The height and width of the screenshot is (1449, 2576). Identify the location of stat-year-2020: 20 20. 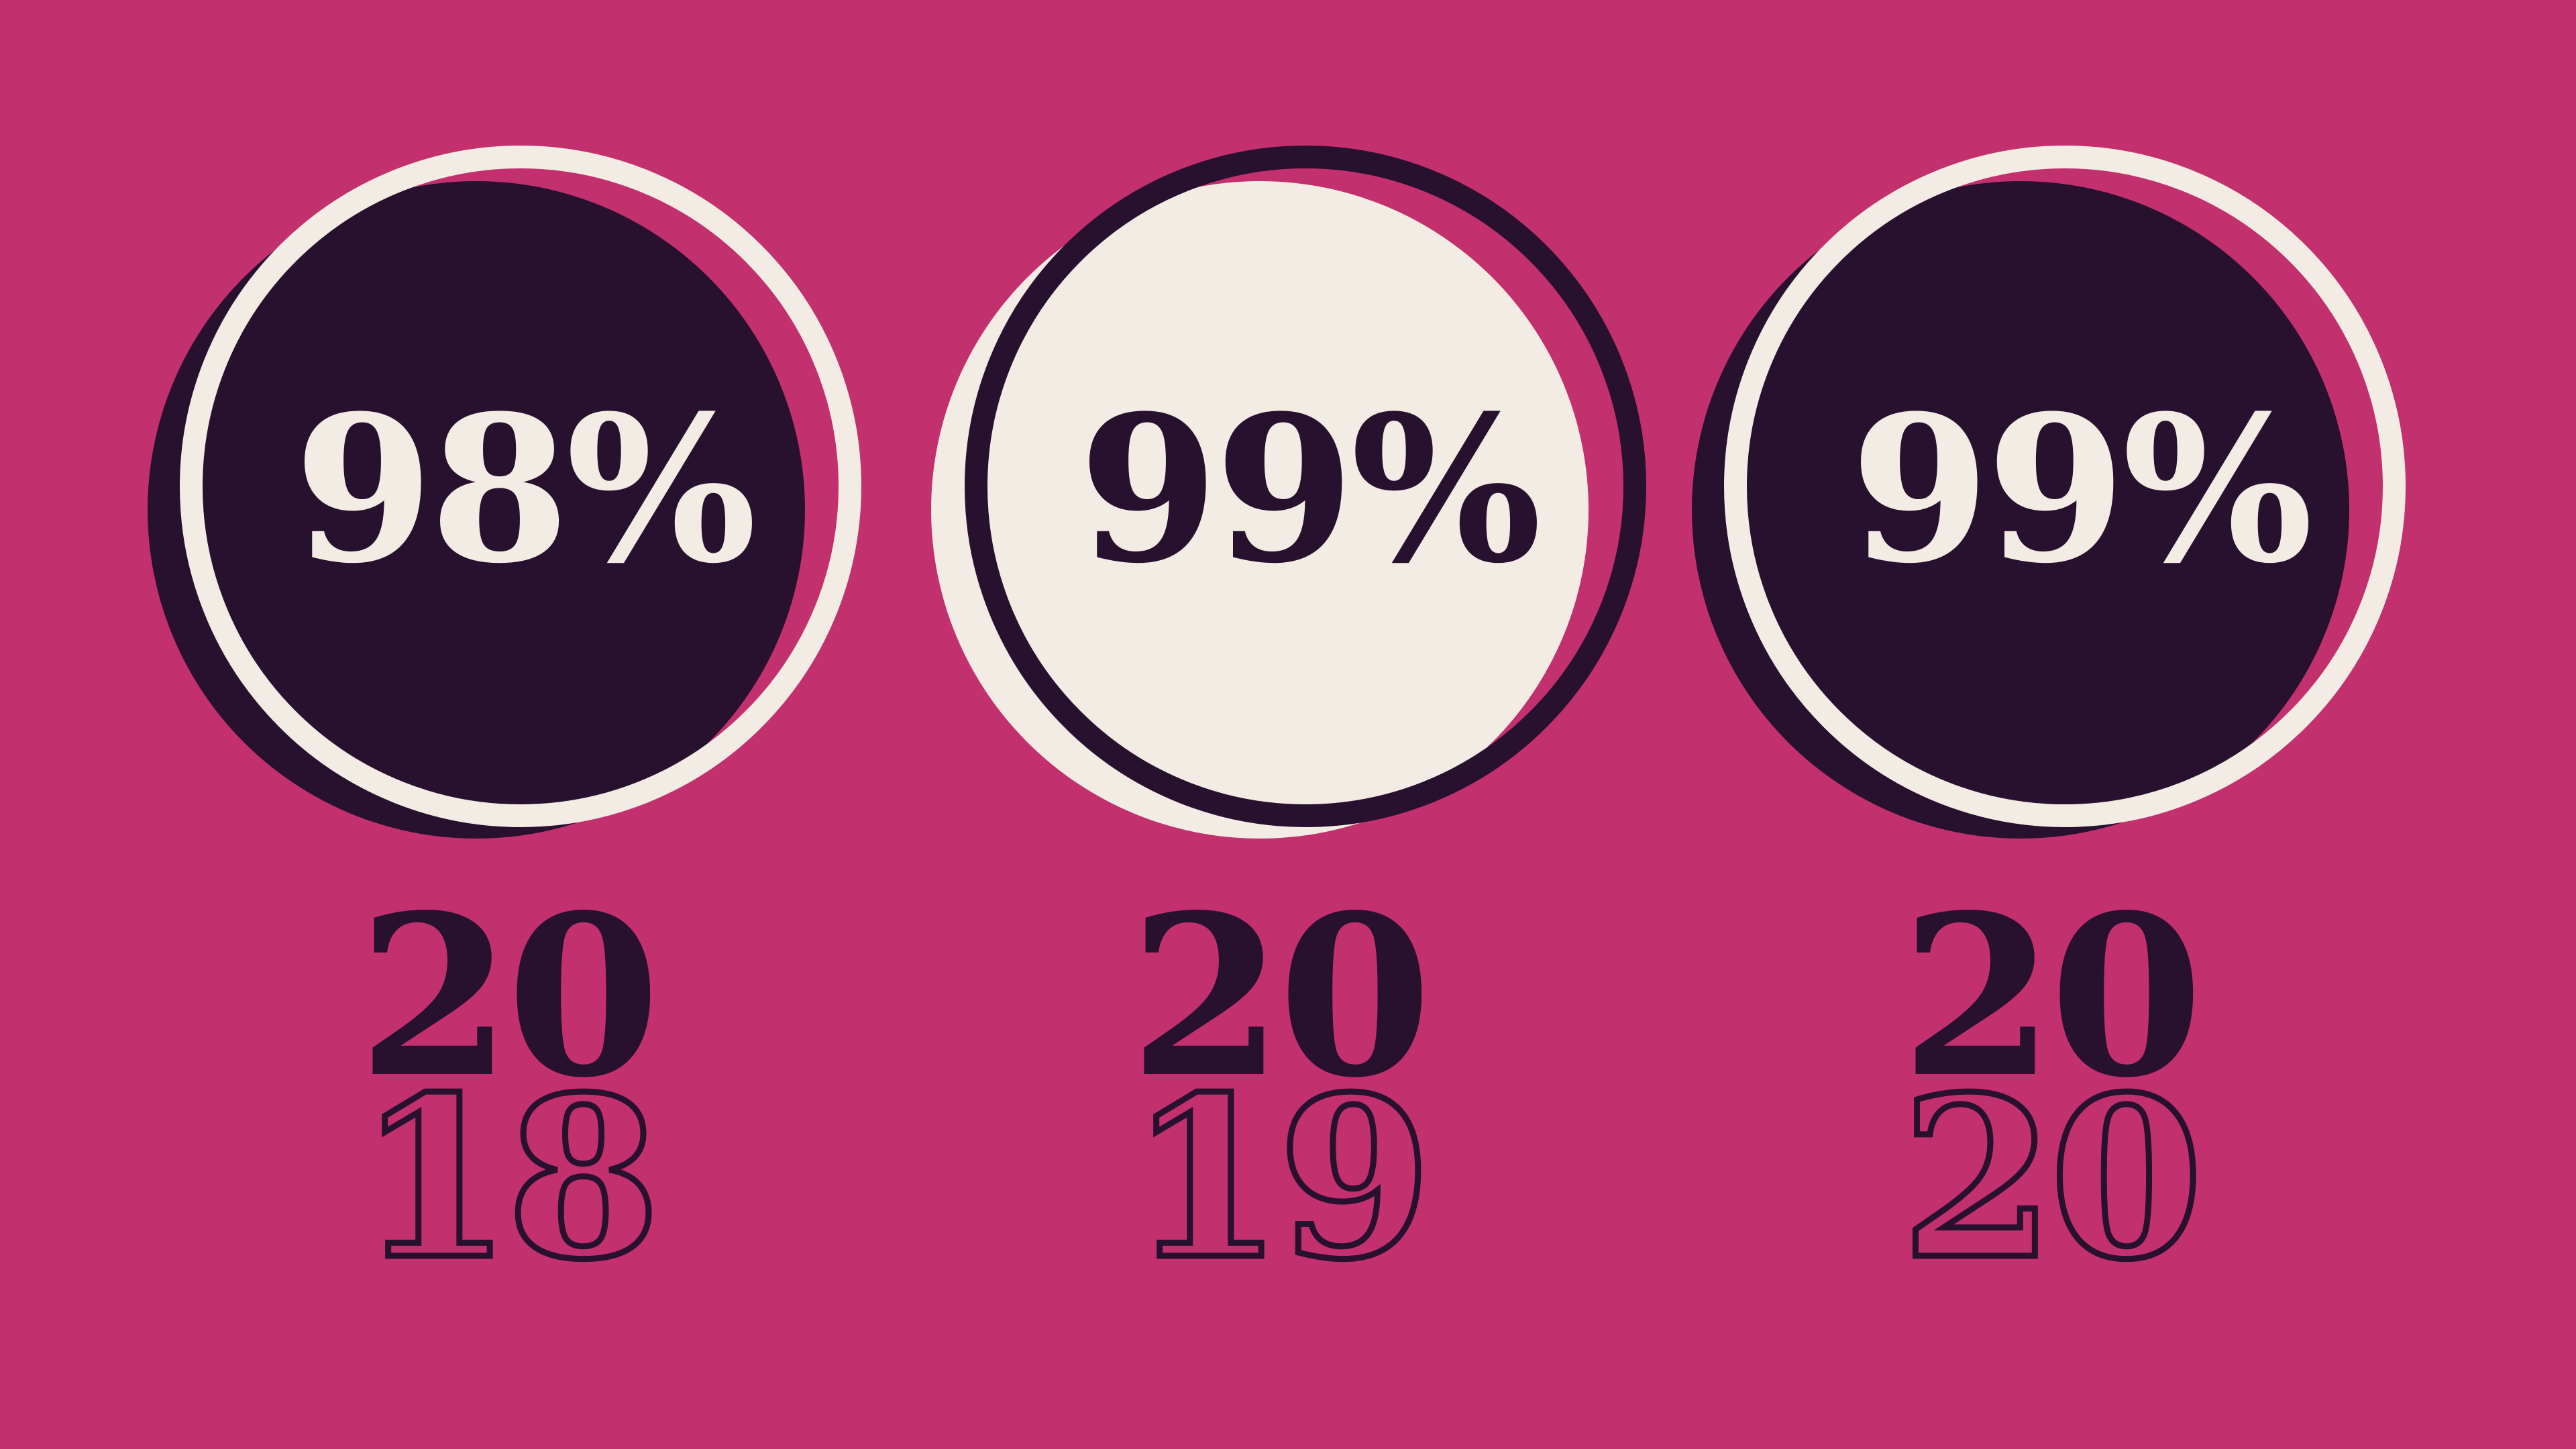
(2052, 1087).